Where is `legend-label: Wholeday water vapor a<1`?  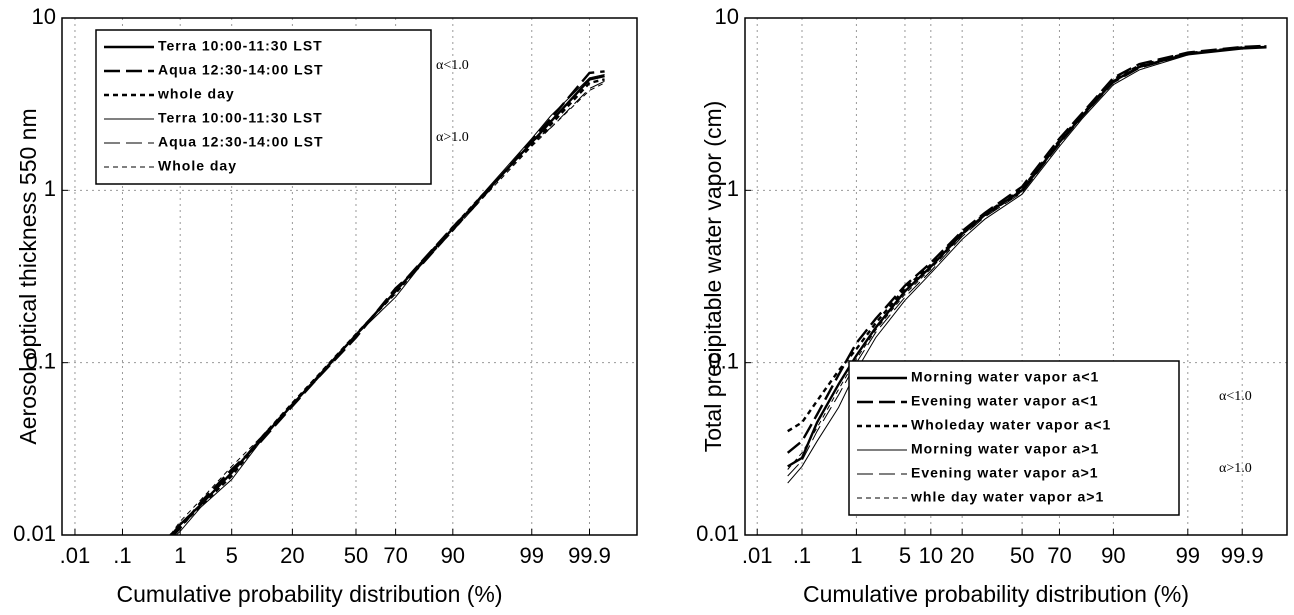 legend-label: Wholeday water vapor a<1 is located at coordinates (1011, 425).